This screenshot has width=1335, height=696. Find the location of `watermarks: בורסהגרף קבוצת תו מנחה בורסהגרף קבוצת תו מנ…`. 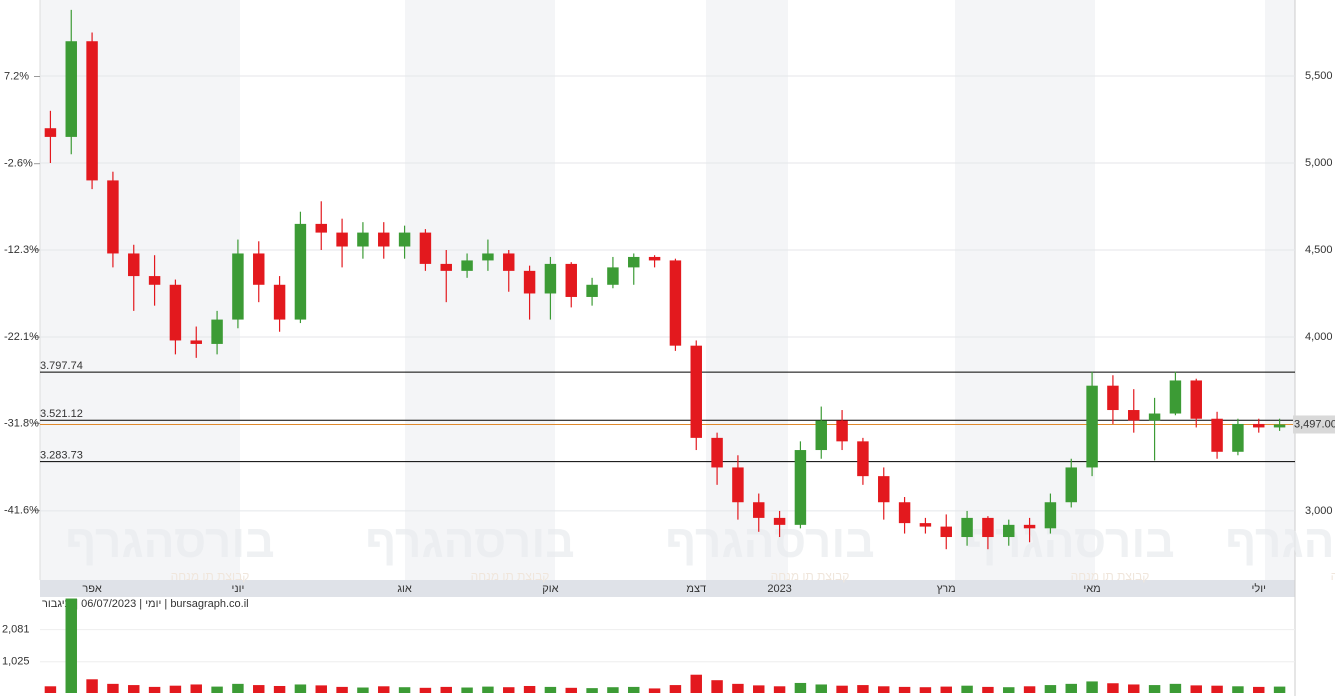

watermarks: בורסהגרף קבוצת תו מנחה בורסהגרף קבוצת תו מנ… is located at coordinates (700, 549).